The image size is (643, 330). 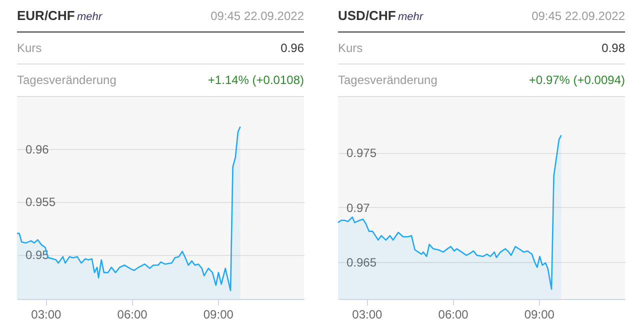 What do you see at coordinates (46, 15) in the screenshot?
I see `chart-title: EUR/CHF` at bounding box center [46, 15].